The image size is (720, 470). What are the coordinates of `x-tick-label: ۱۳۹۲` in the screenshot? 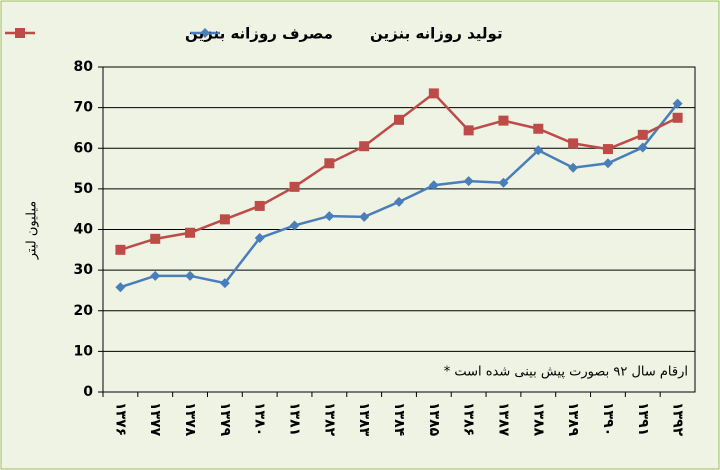 It's located at (678, 419).